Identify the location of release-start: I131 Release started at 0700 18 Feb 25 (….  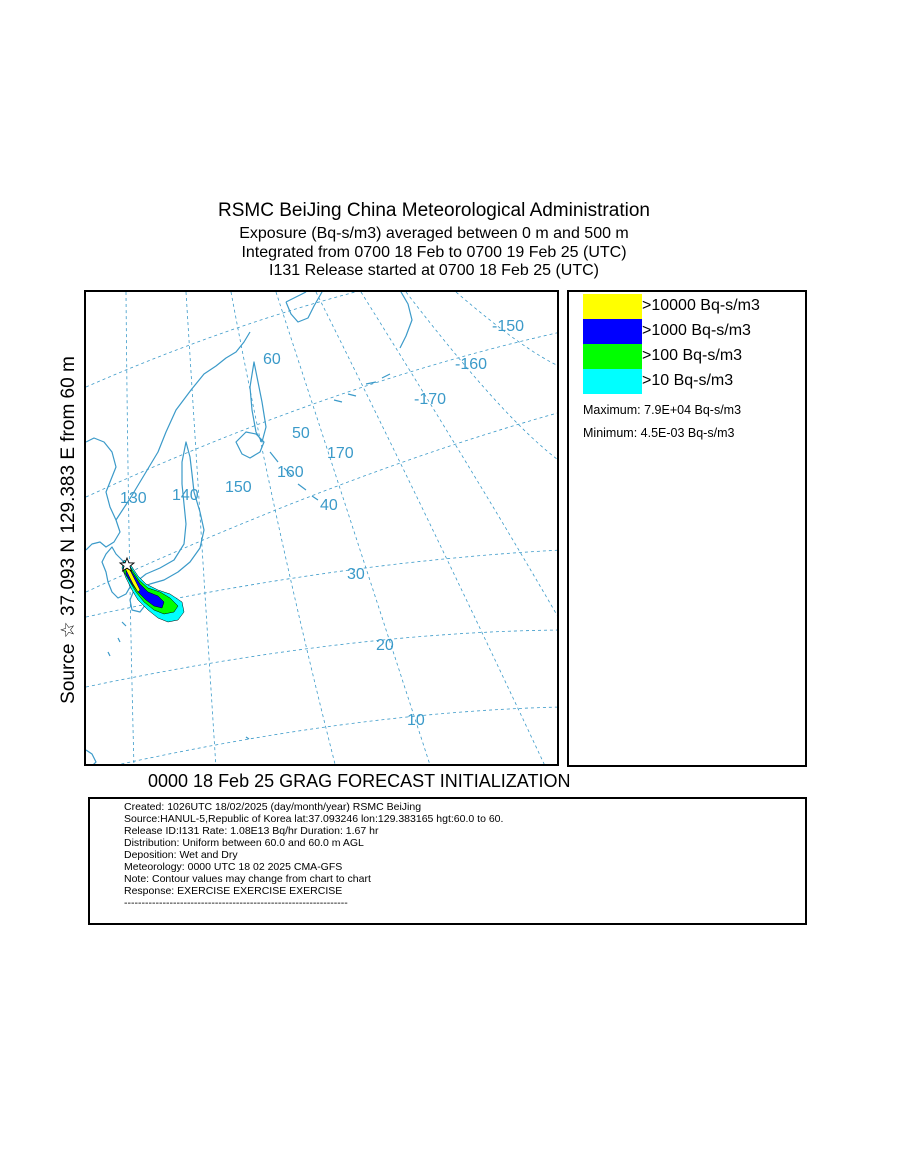
(434, 270).